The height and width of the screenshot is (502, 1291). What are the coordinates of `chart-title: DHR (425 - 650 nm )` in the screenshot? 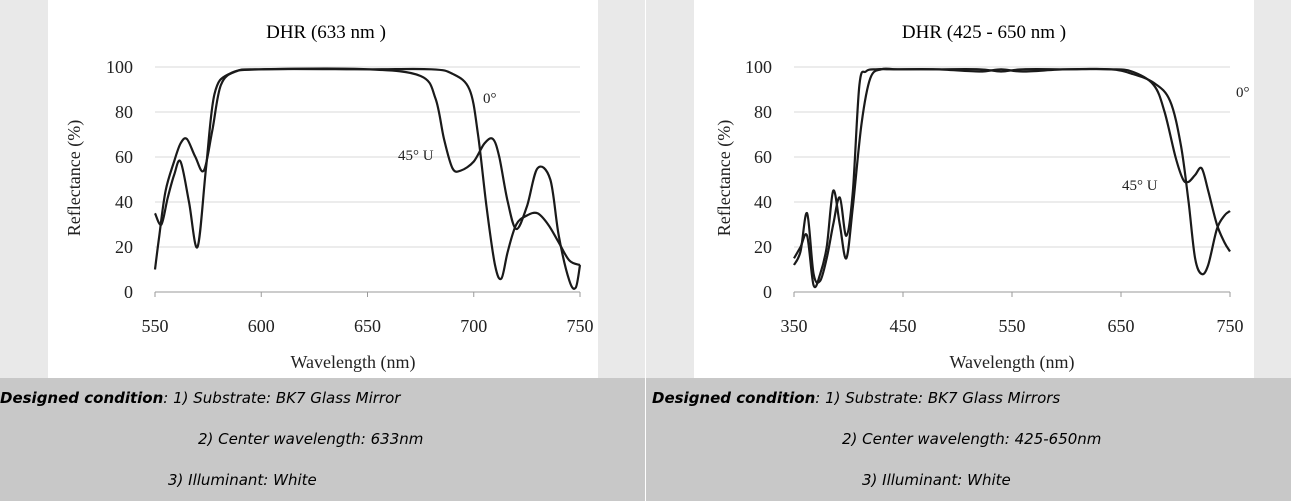 It's located at (984, 32).